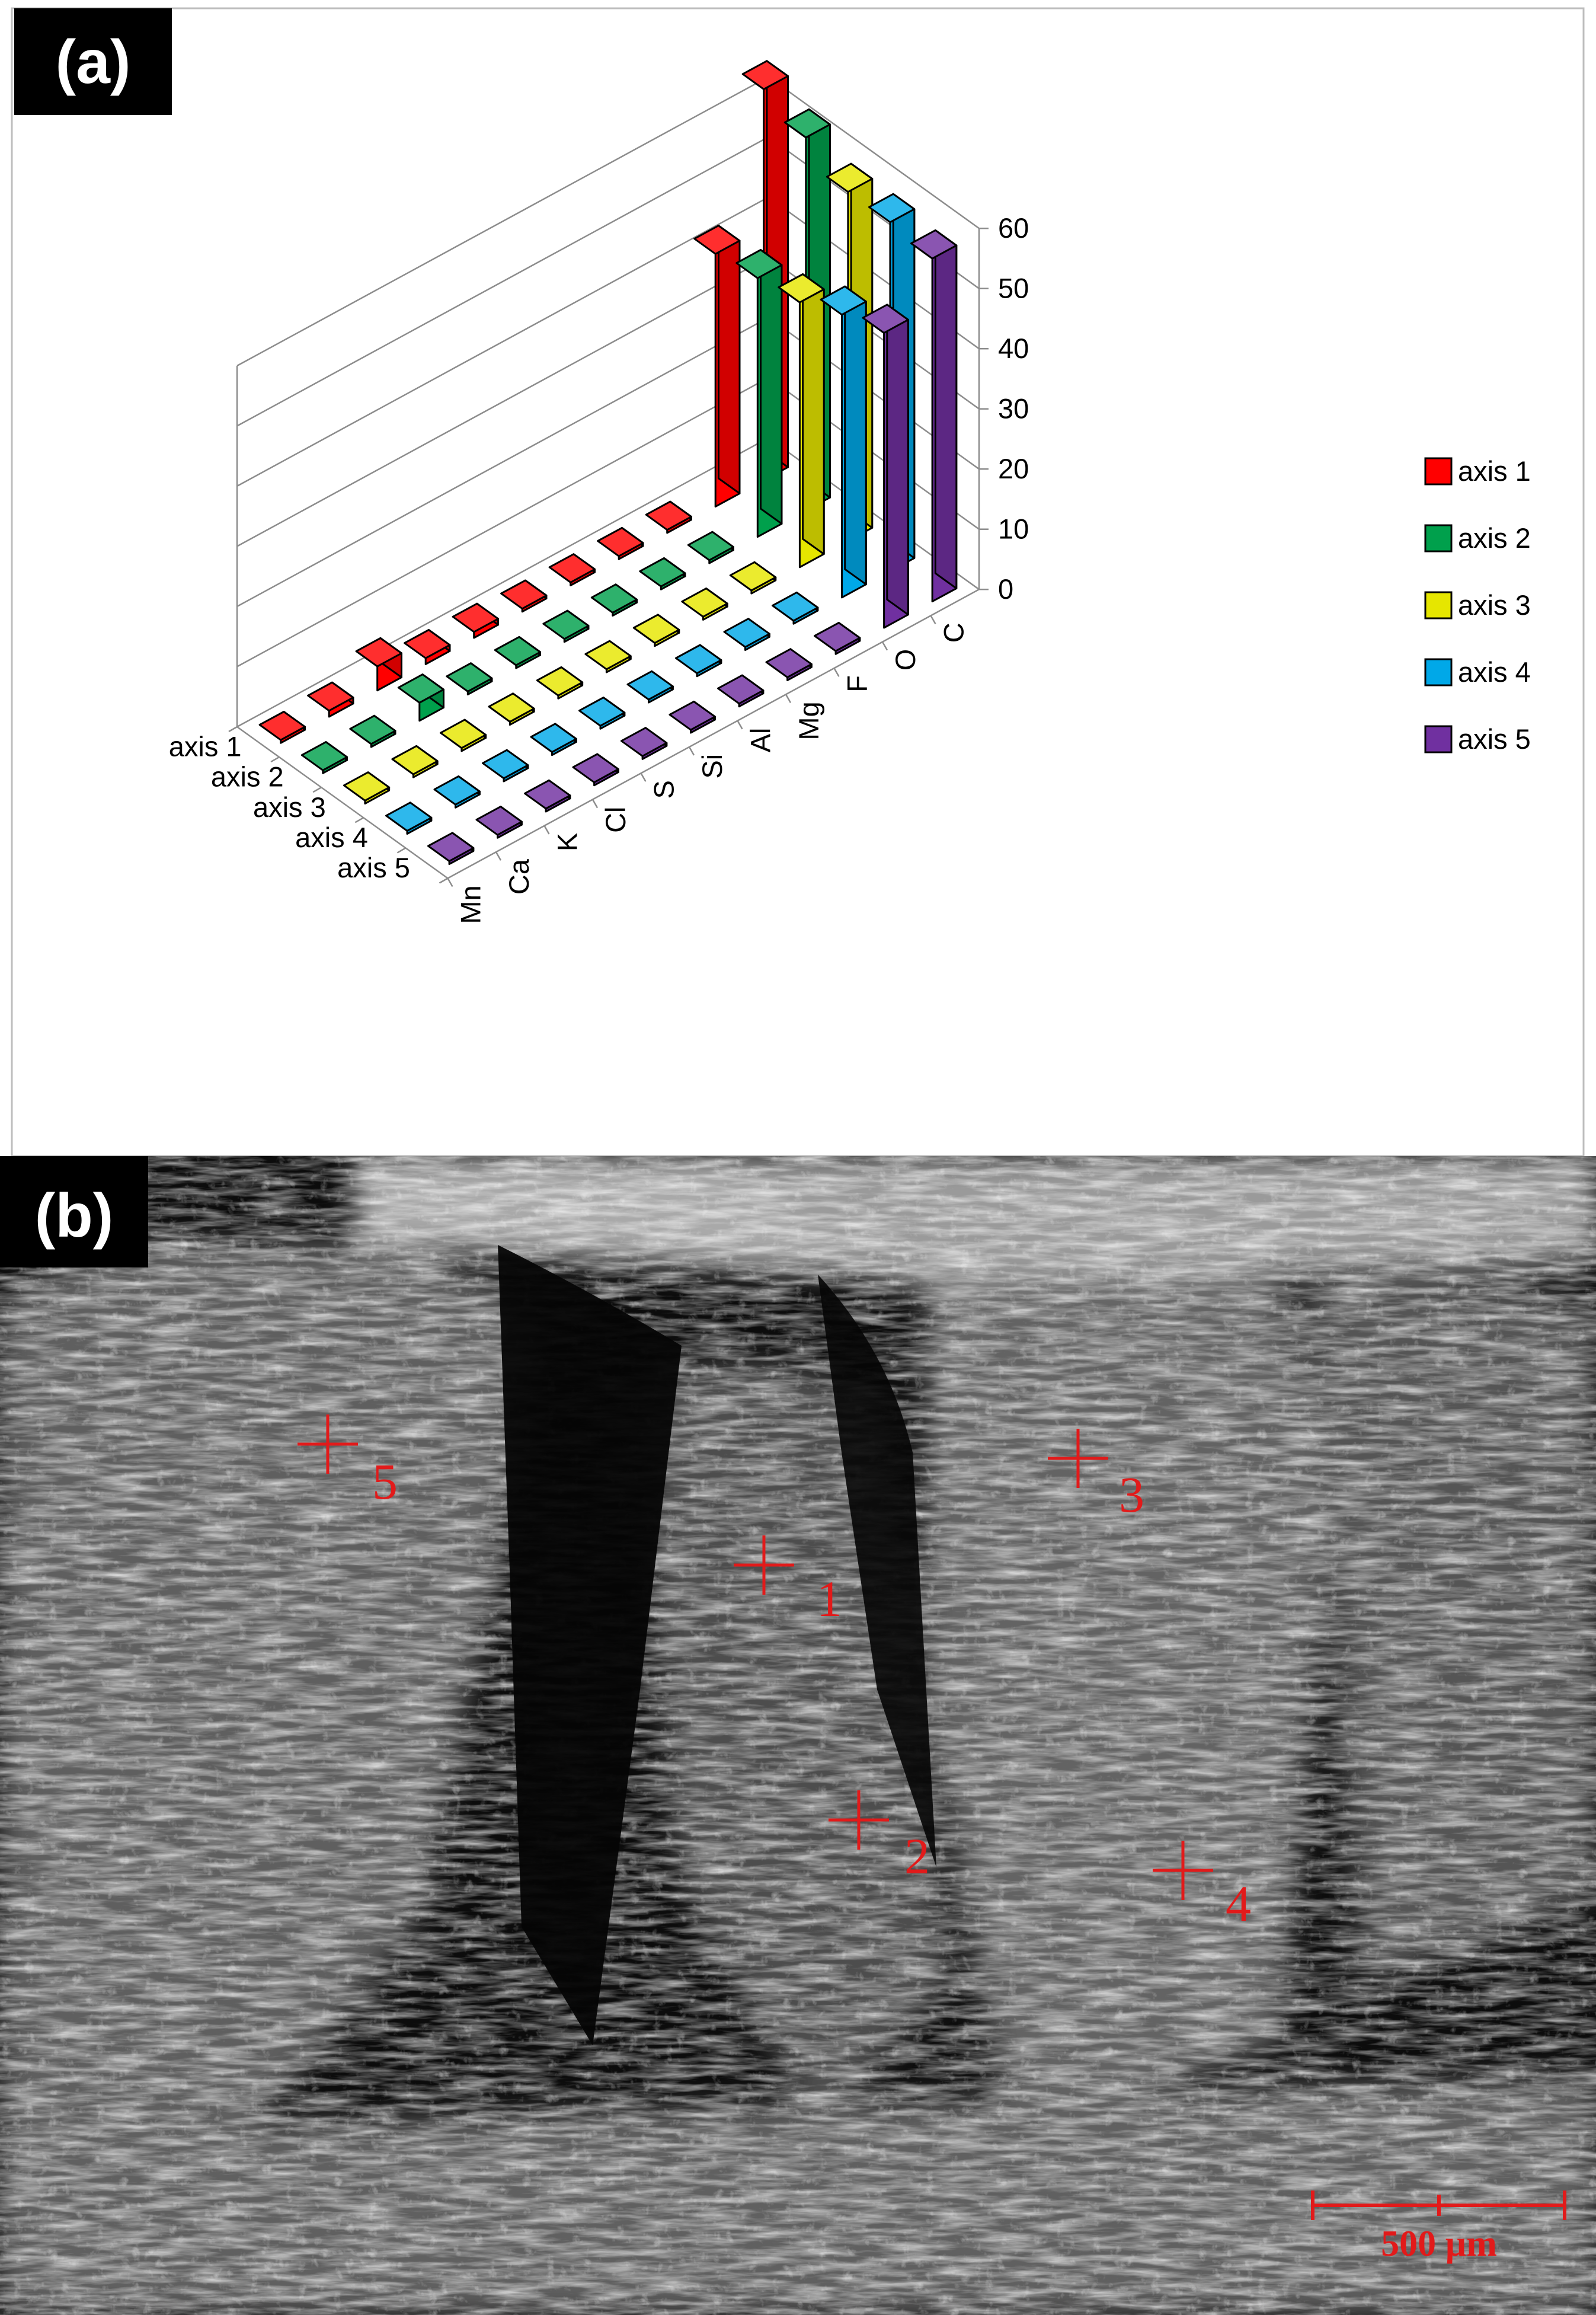 The height and width of the screenshot is (2315, 1596). I want to click on category-tick-Mg, so click(788, 699).